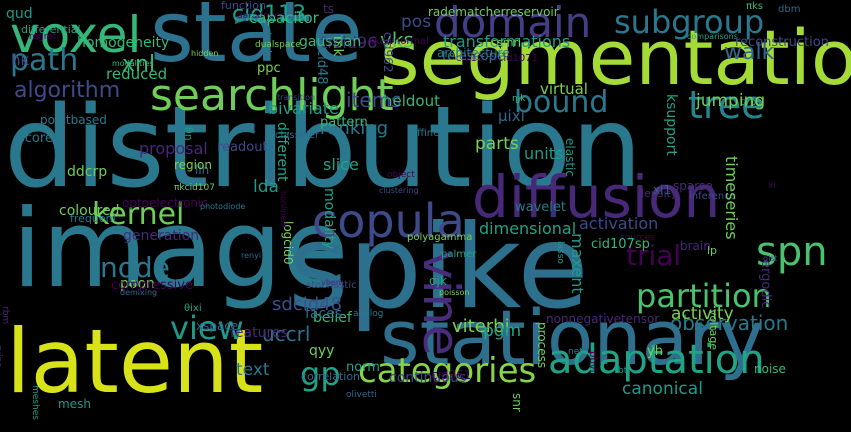 This screenshot has height=432, width=851. Describe the element at coordinates (729, 323) in the screenshot. I see `word-32: observation` at that location.